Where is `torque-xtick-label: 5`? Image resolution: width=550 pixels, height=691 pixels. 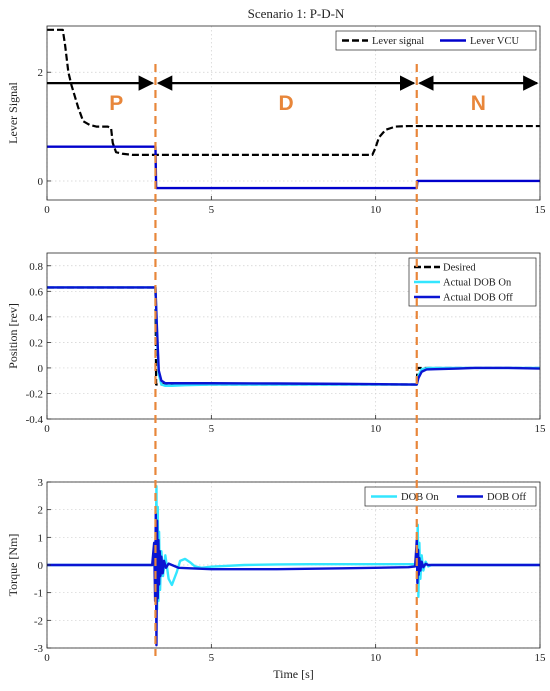 torque-xtick-label: 5 is located at coordinates (212, 658).